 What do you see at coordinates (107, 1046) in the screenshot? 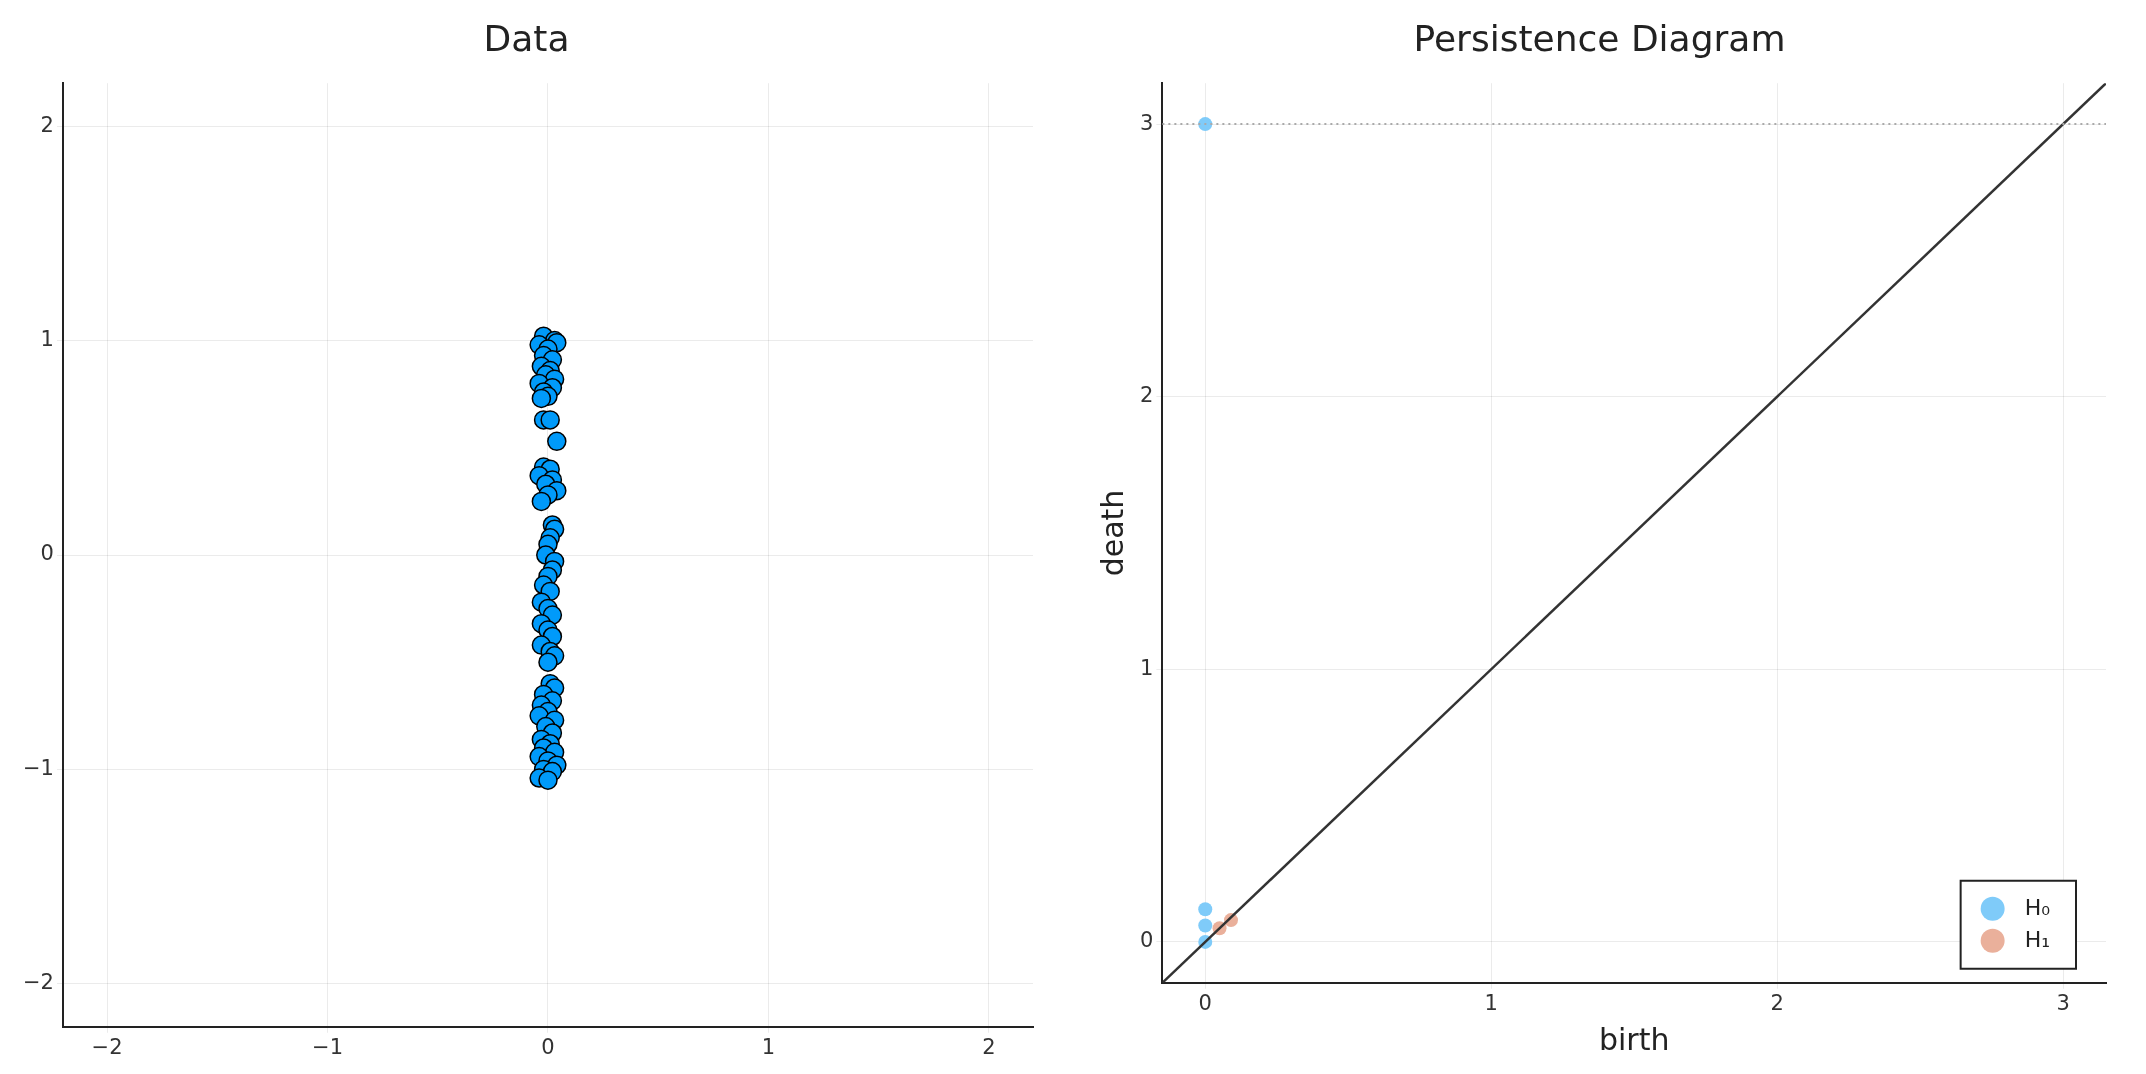
I see `x-tick-label: −2` at bounding box center [107, 1046].